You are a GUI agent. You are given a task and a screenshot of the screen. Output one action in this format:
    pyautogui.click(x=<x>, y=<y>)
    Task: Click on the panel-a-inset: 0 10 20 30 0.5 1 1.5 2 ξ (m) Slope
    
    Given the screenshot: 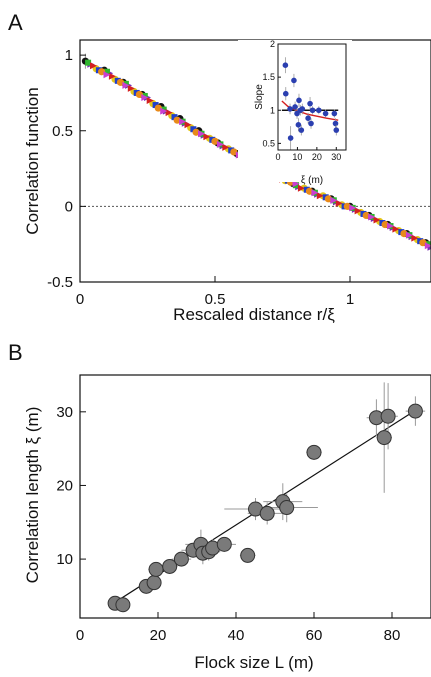 What is the action you would take?
    pyautogui.click(x=295, y=112)
    